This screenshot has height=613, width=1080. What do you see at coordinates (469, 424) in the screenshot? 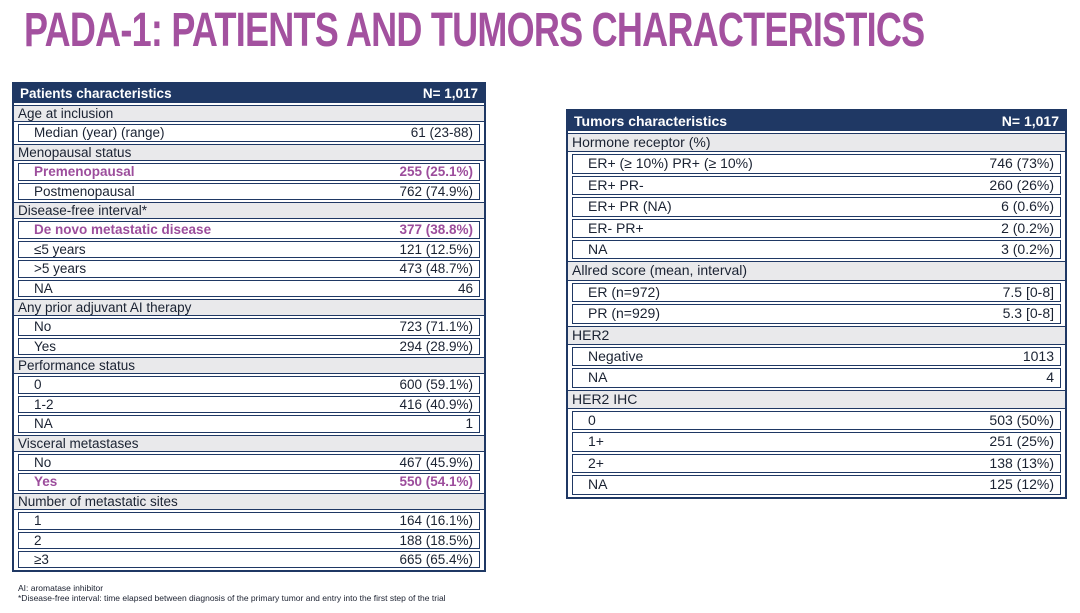
I see `row-value: 1` at bounding box center [469, 424].